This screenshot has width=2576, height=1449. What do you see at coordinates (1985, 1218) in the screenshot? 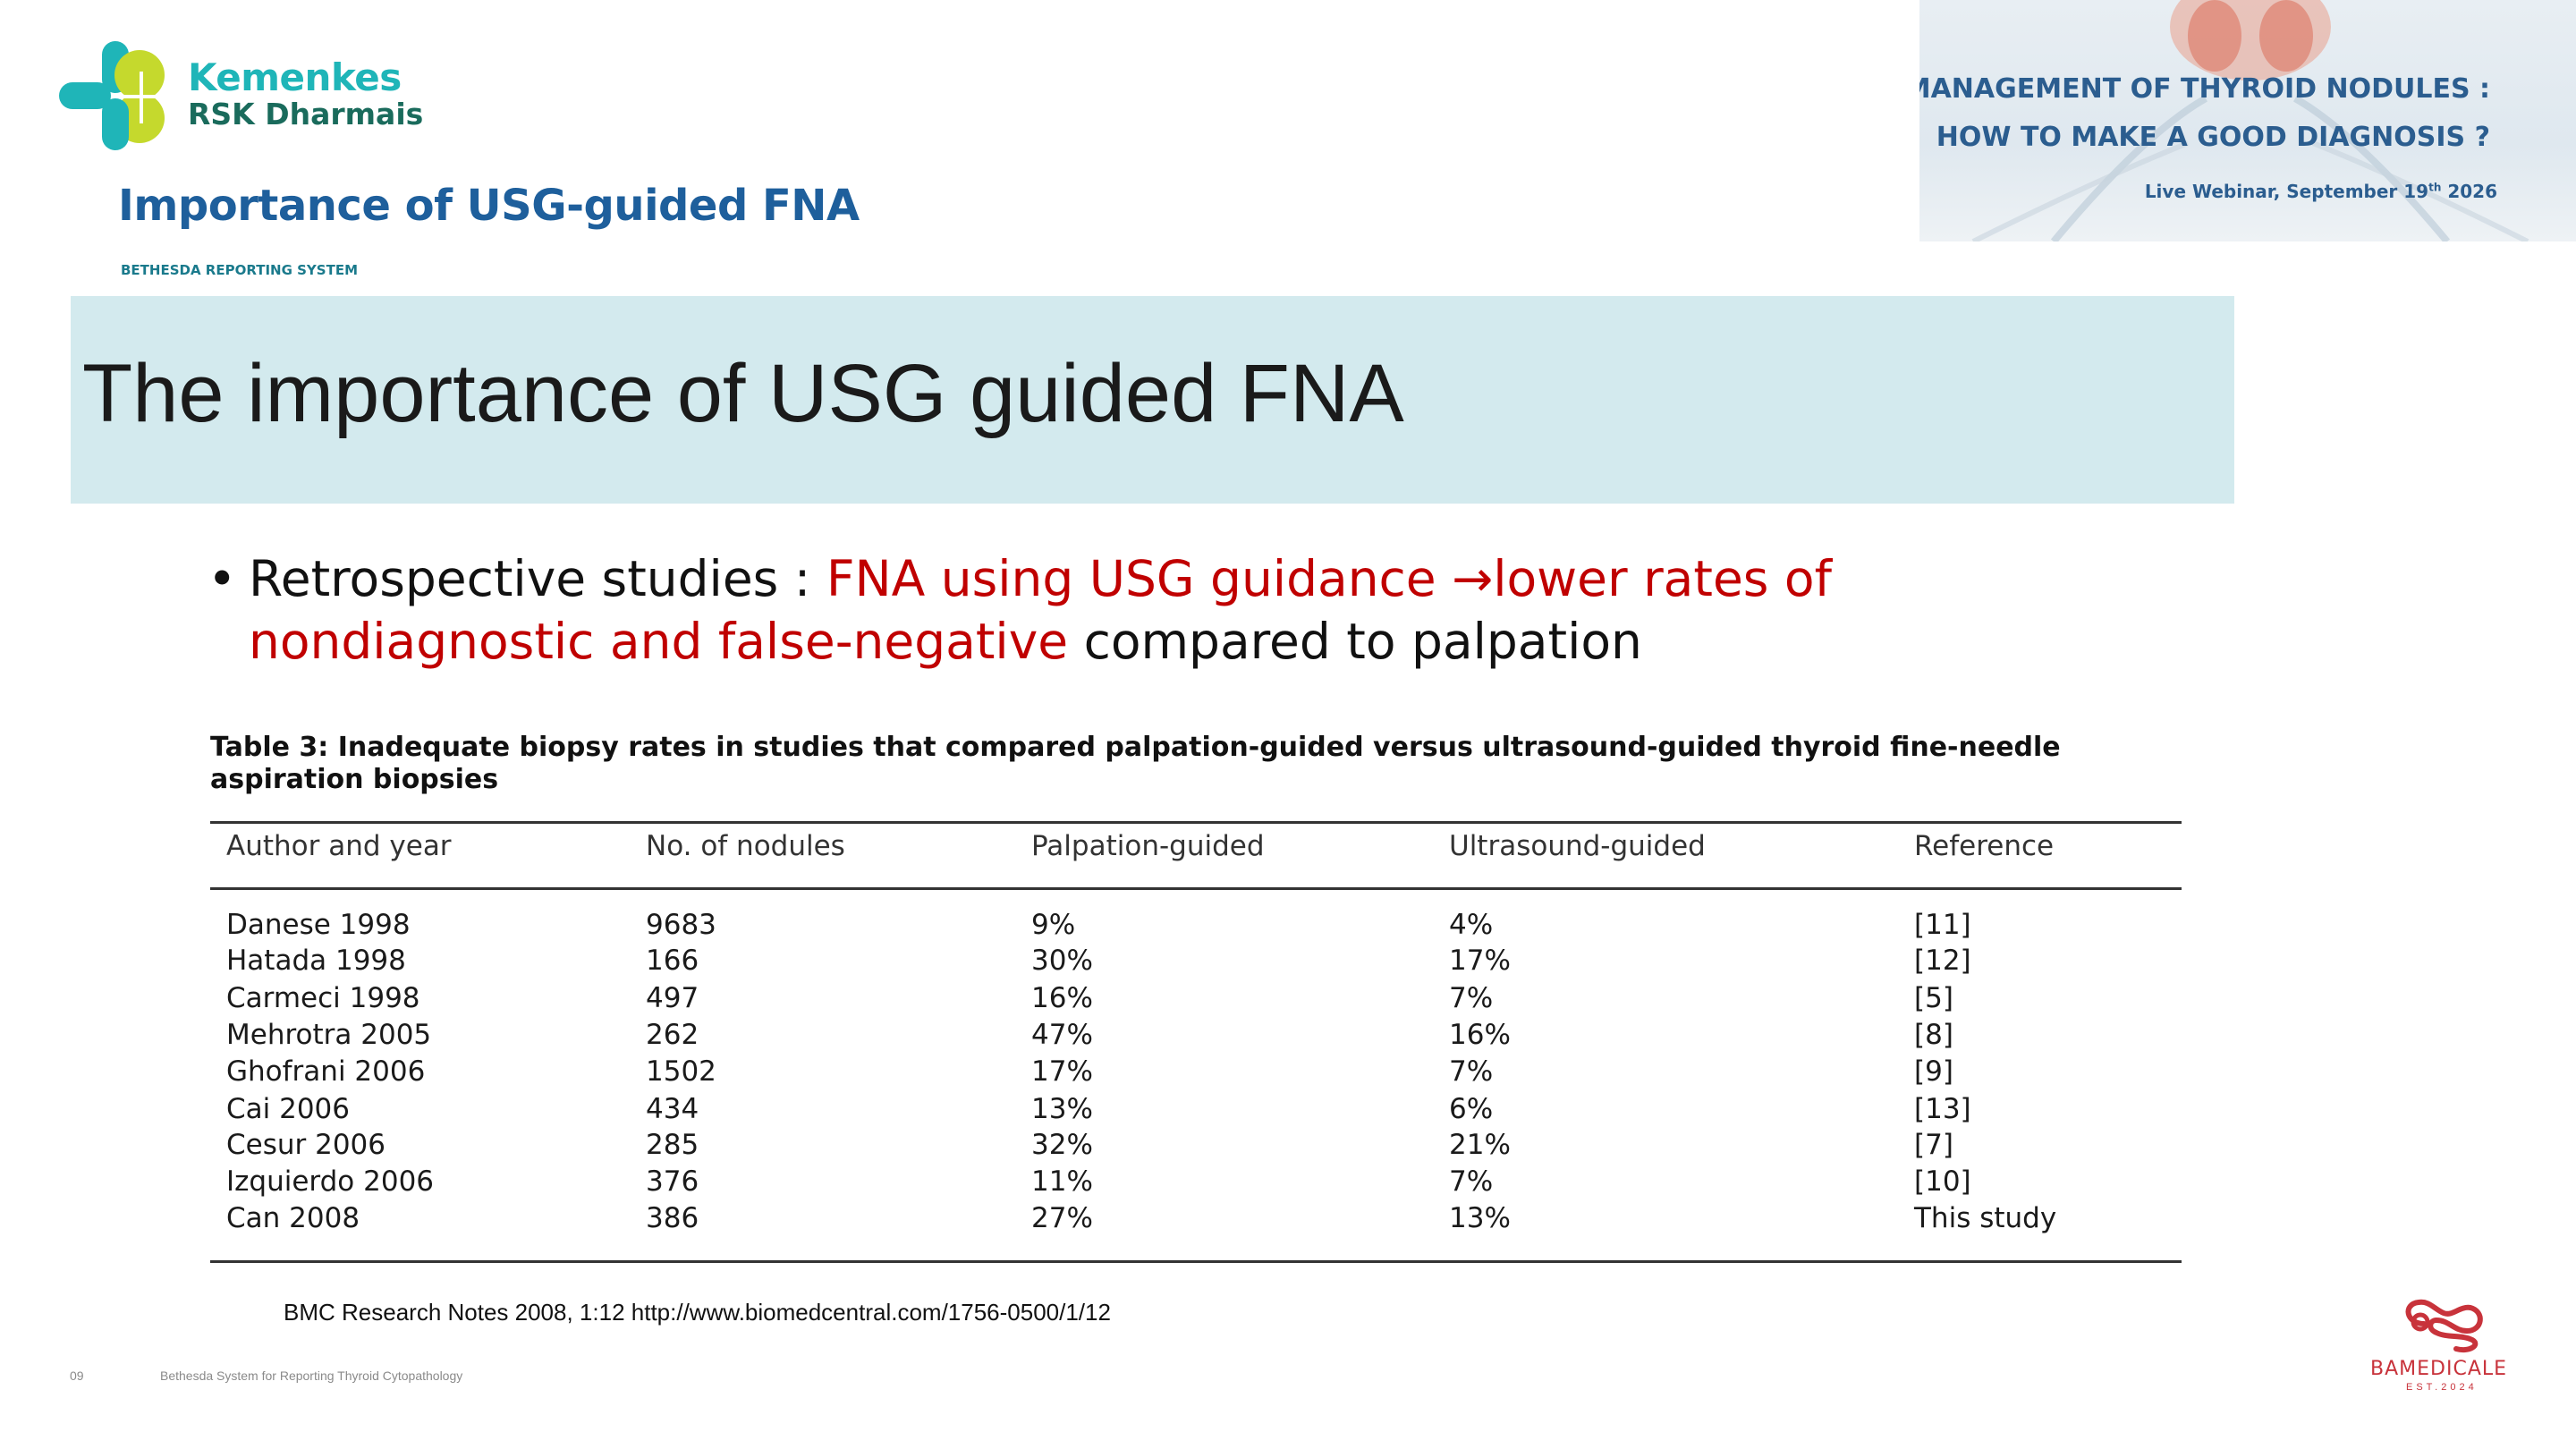
I see `table-cell: This study` at bounding box center [1985, 1218].